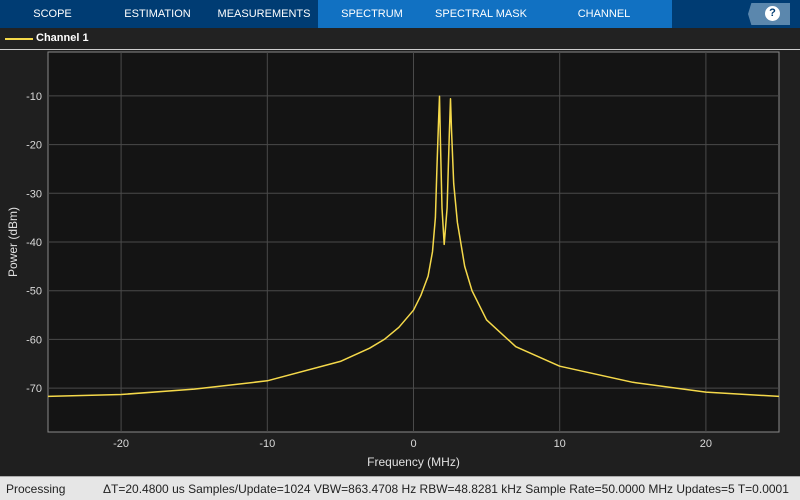 This screenshot has height=500, width=800. I want to click on help-icon: ?, so click(772, 13).